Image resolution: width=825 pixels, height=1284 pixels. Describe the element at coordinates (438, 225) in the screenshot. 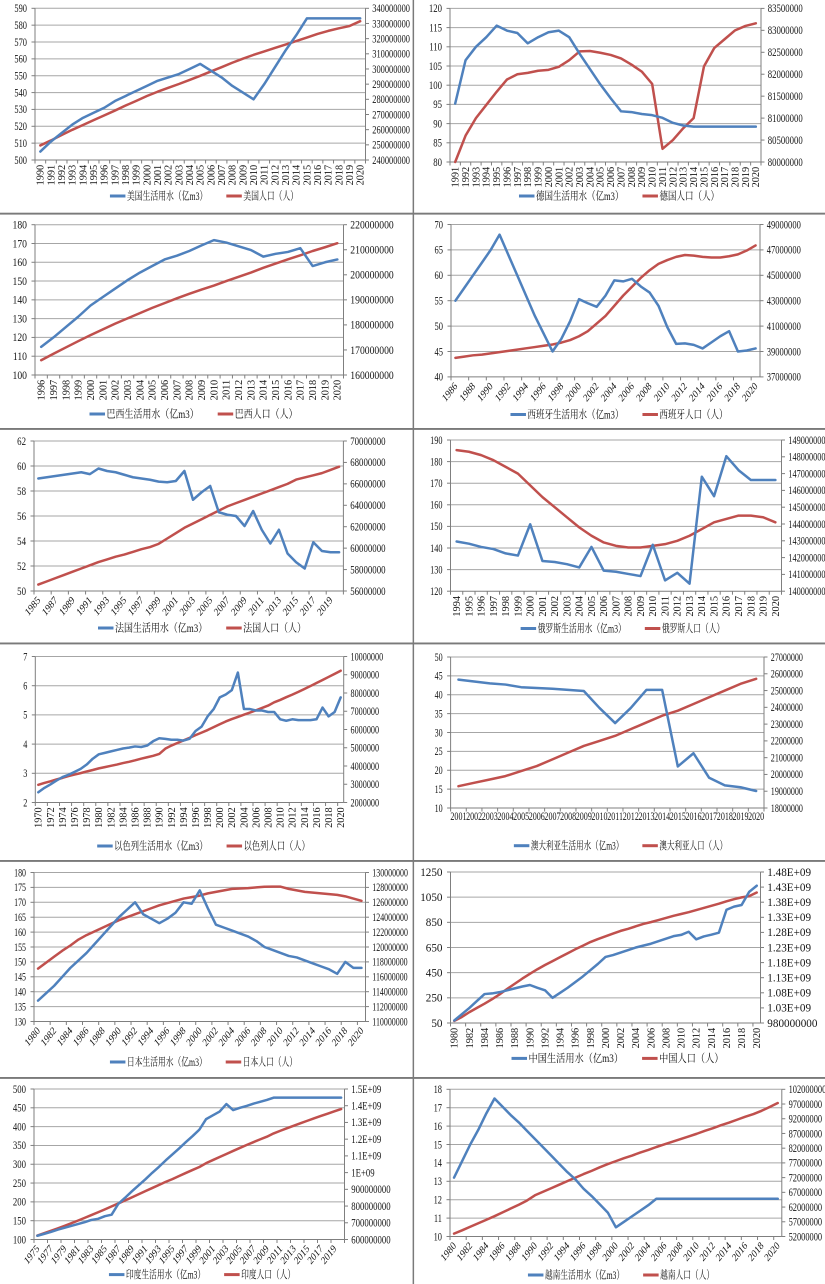

I see `svg-text: 70` at that location.